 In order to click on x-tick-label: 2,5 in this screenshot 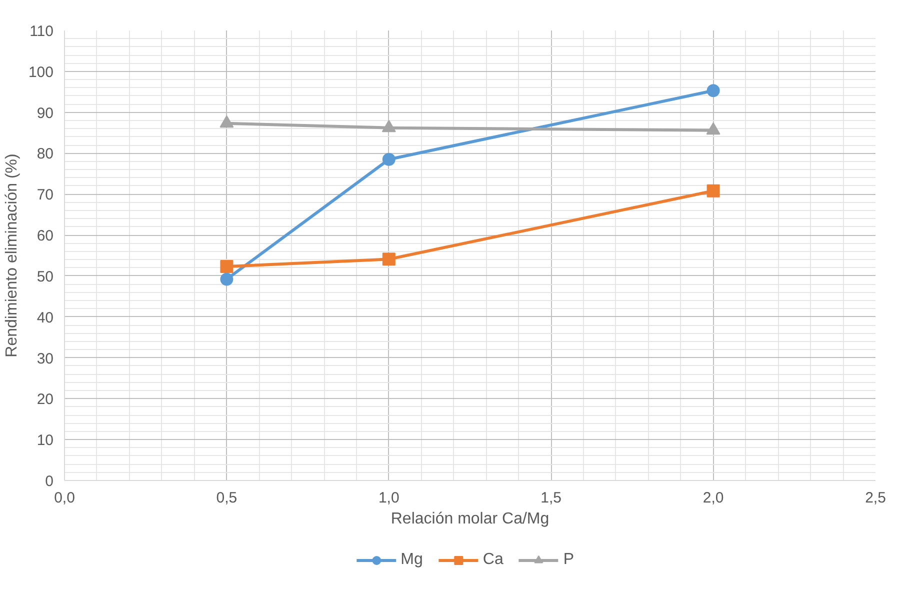, I will do `click(875, 498)`.